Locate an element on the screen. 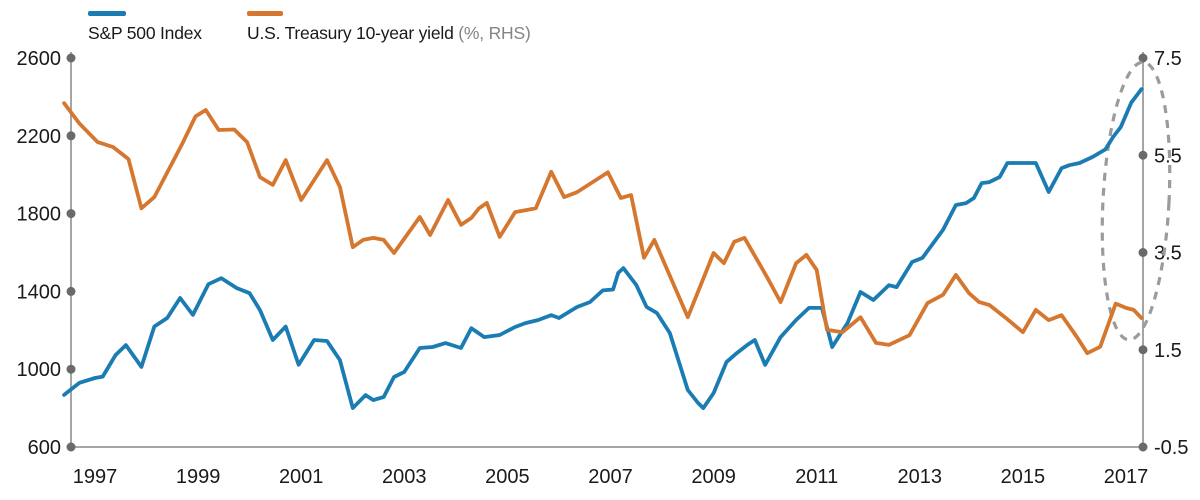 This screenshot has height=500, width=1200. left-axis-ticks: 2600 2200 1800 1400 1000 600 is located at coordinates (46, 253).